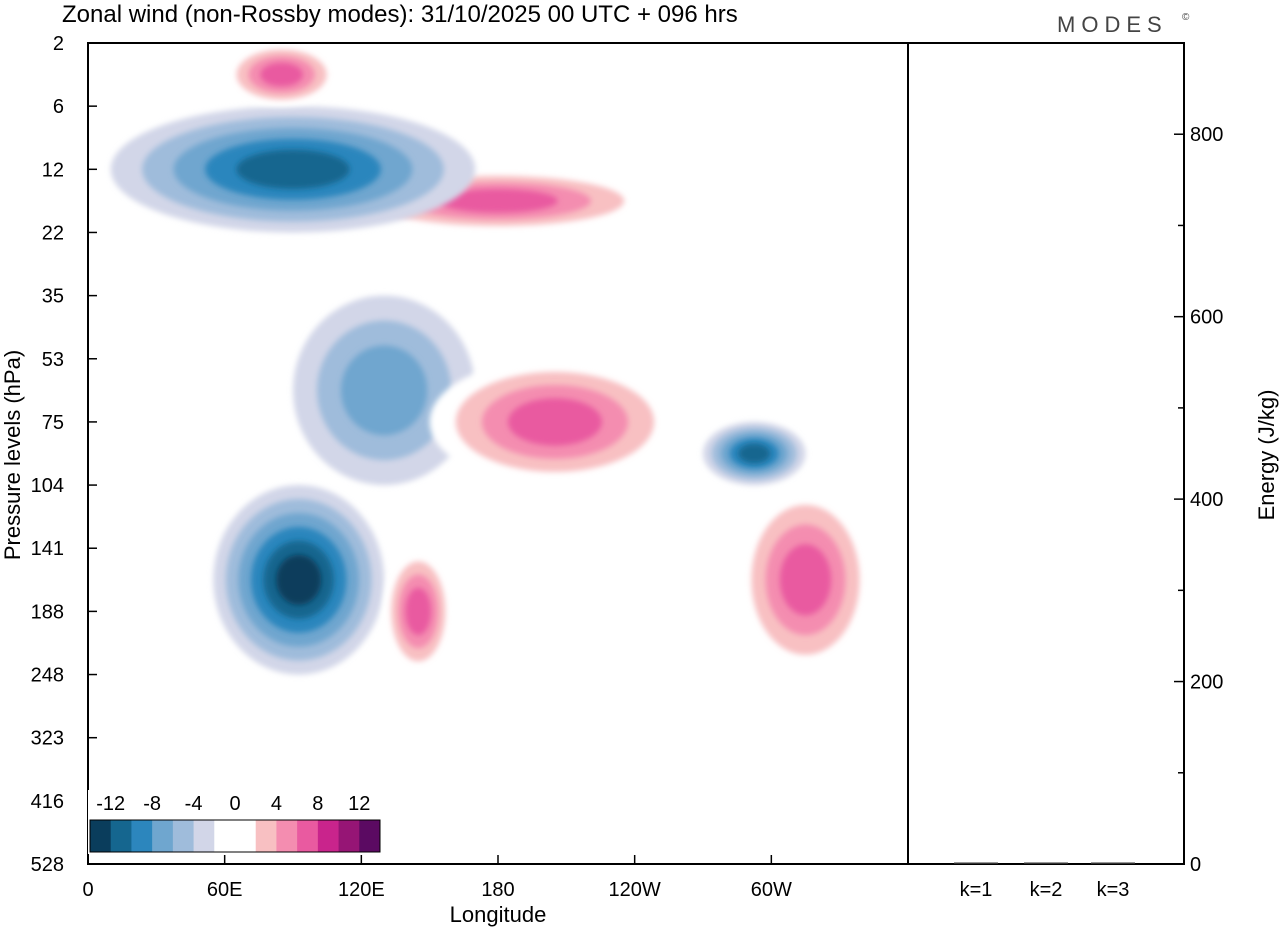 This screenshot has width=1280, height=930. I want to click on energy-axis-label: Energy (J/kg), so click(1266, 455).